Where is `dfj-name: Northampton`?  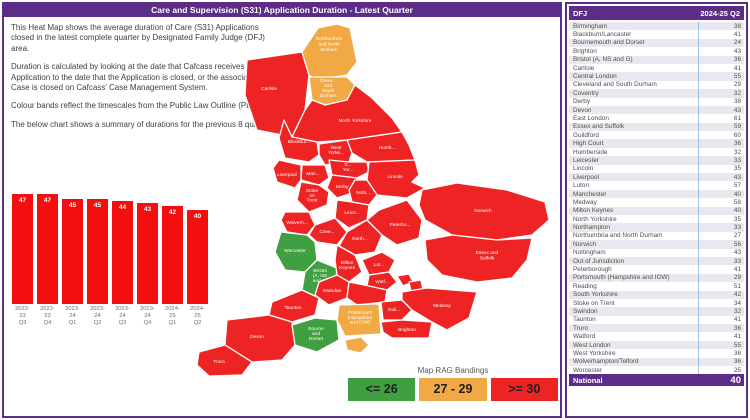
dfj-name: Northampton is located at coordinates (591, 228).